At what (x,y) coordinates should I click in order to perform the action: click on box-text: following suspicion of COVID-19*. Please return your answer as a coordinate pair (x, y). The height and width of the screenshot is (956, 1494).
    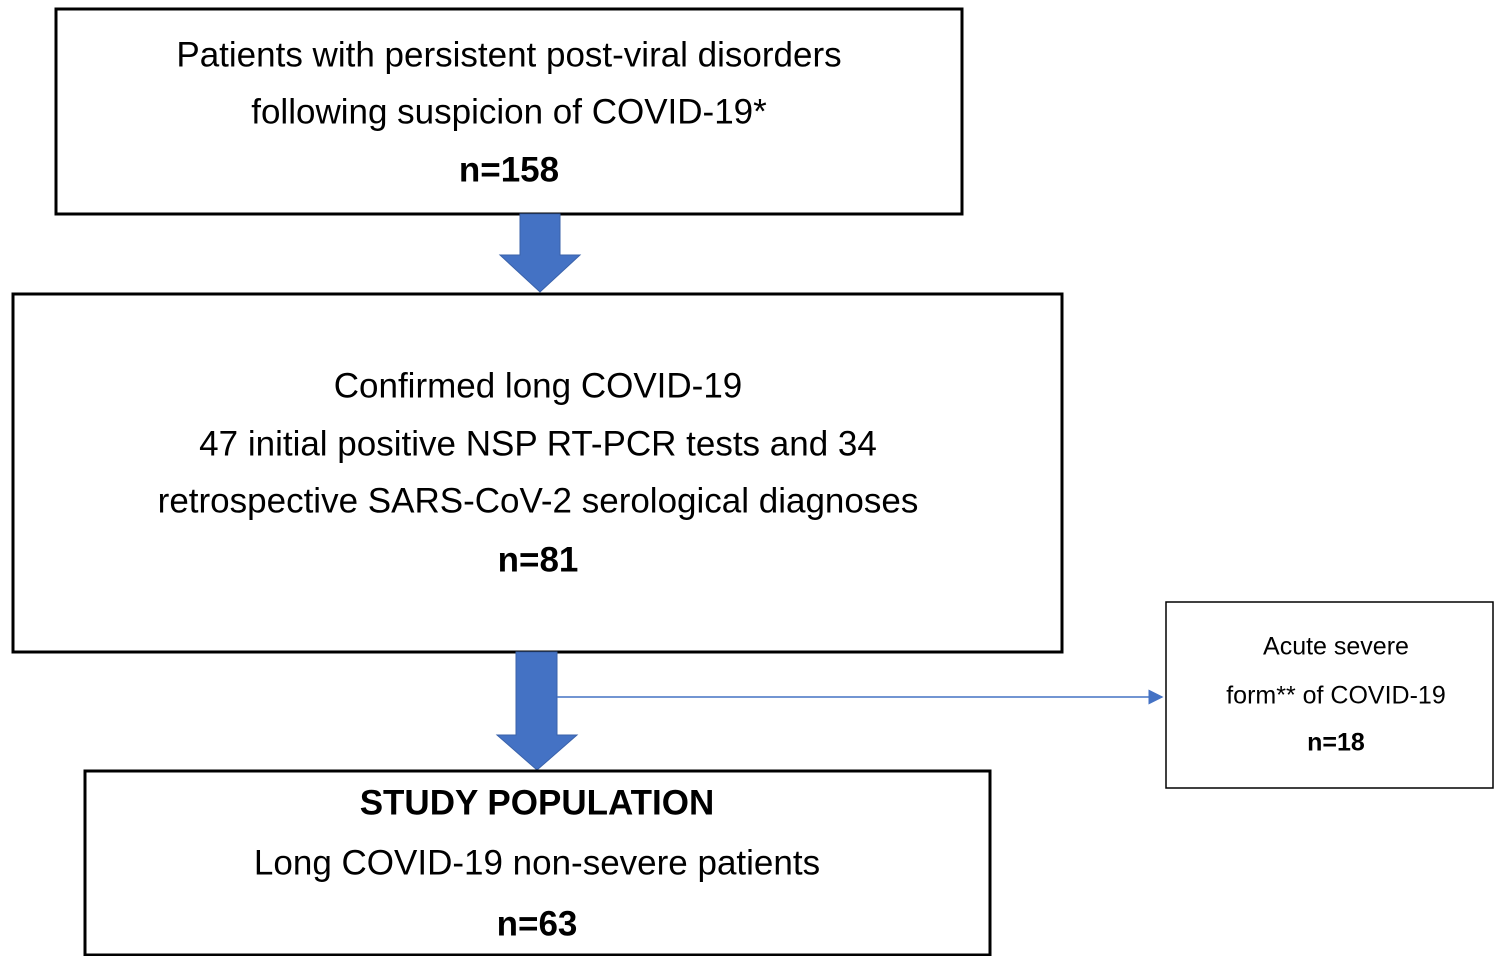
    Looking at the image, I should click on (509, 111).